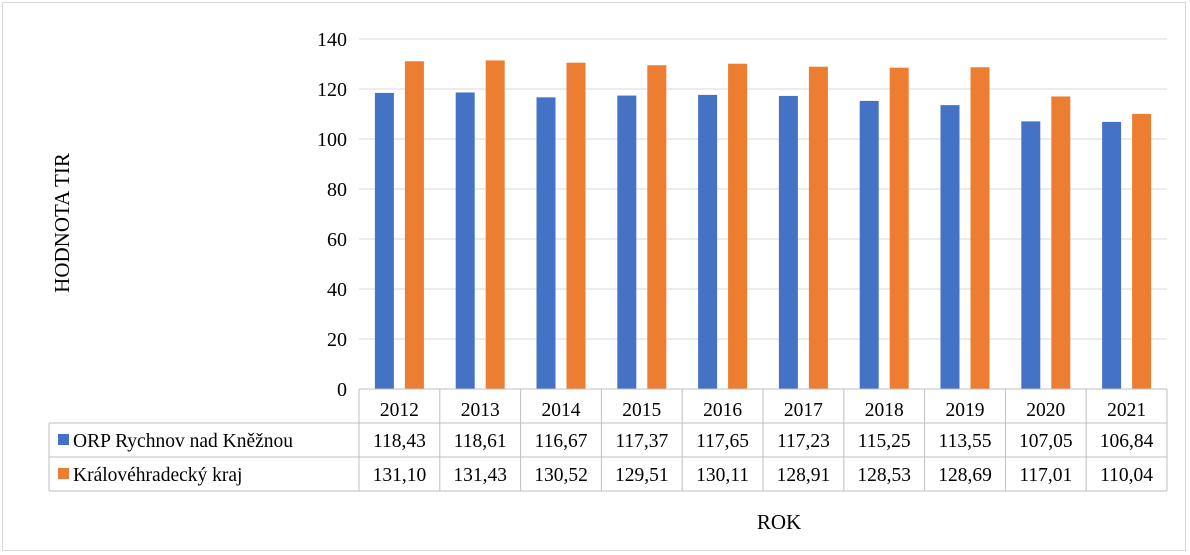  Describe the element at coordinates (722, 410) in the screenshot. I see `x-tick-label: 2016` at that location.